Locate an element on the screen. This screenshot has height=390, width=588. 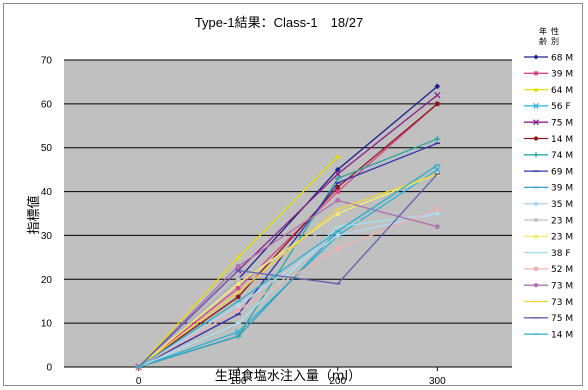
legend-label: 56 F is located at coordinates (561, 107).